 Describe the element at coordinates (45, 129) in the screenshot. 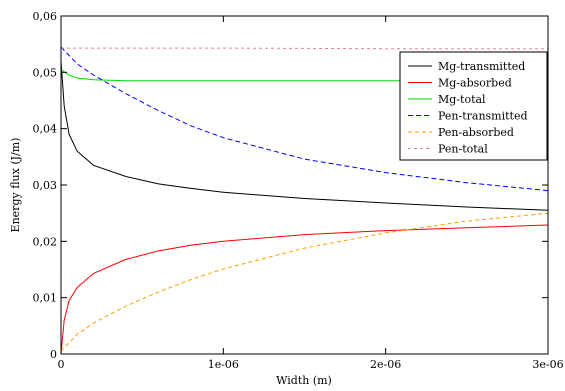

I see `y-tick-label: 0,04` at that location.